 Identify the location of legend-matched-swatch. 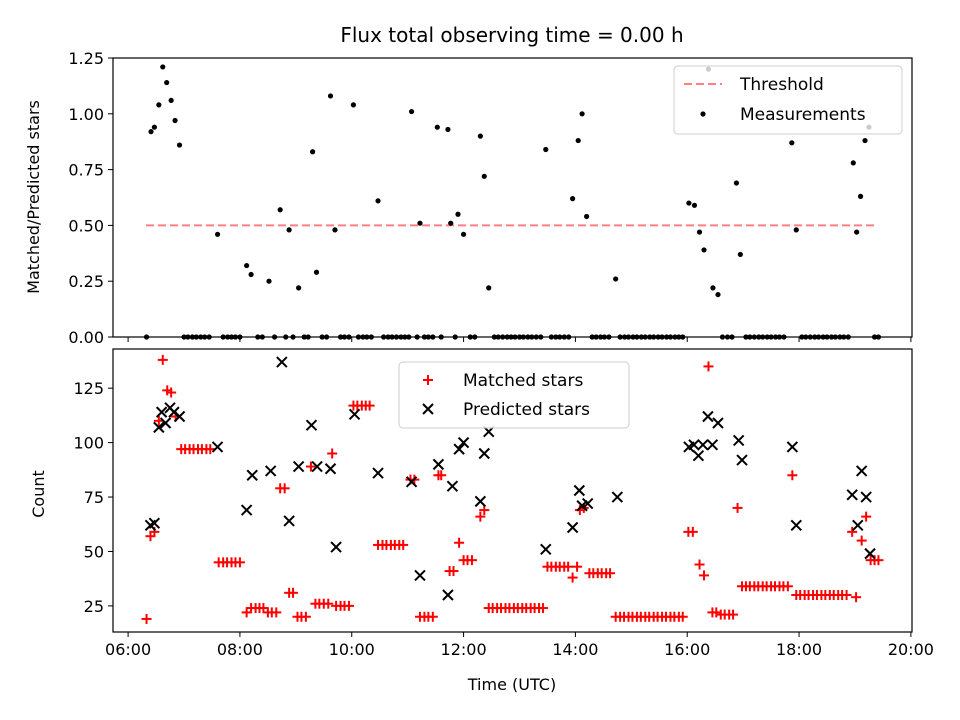
(428, 380).